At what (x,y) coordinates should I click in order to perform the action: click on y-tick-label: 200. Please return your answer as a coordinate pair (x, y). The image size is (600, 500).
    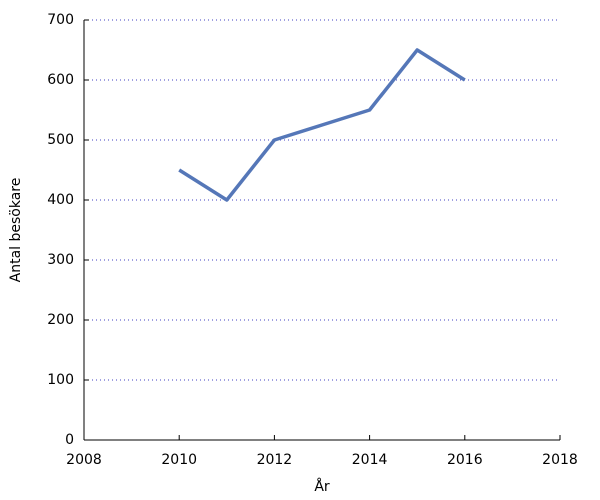
    Looking at the image, I should click on (60, 320).